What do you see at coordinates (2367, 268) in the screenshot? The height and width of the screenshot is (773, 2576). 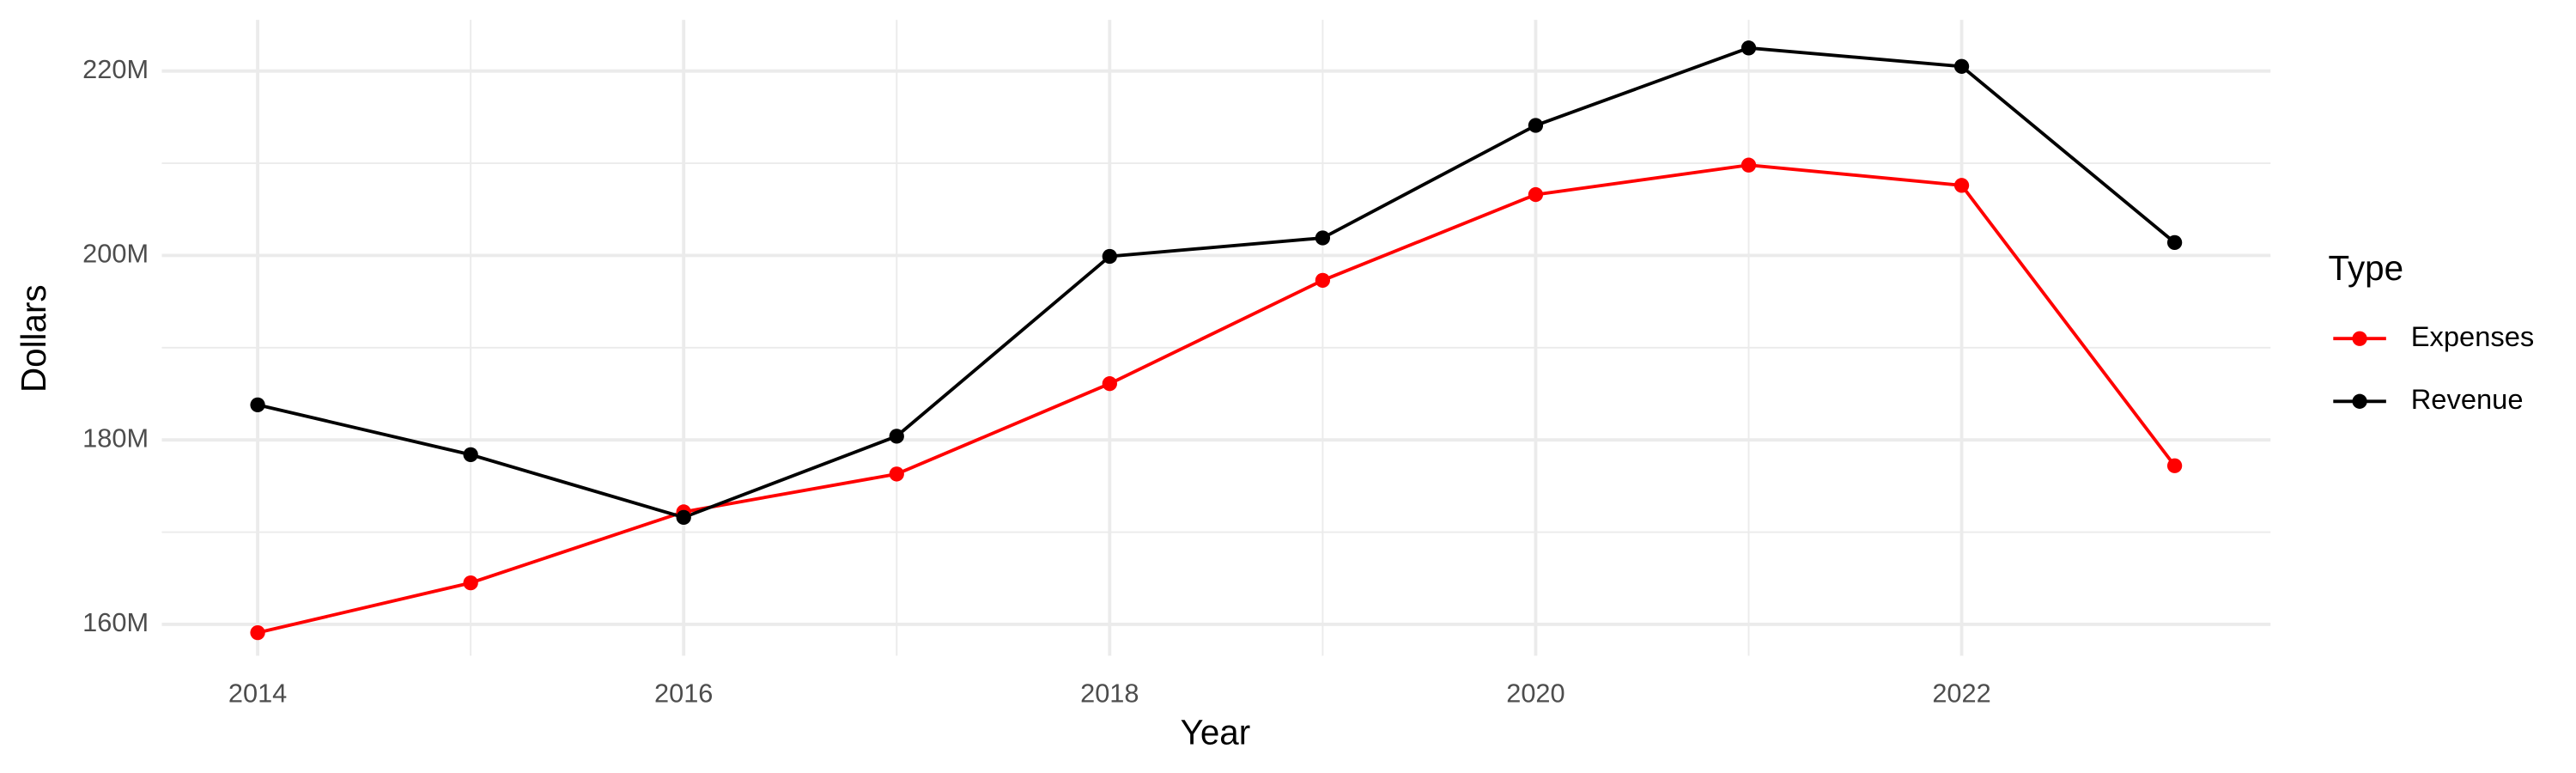 I see `legend-title: Type` at bounding box center [2367, 268].